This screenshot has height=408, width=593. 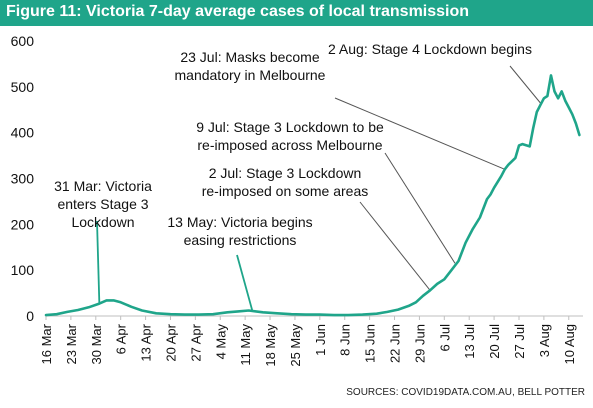 What do you see at coordinates (220, 342) in the screenshot?
I see `x-tick-label: 4 May` at bounding box center [220, 342].